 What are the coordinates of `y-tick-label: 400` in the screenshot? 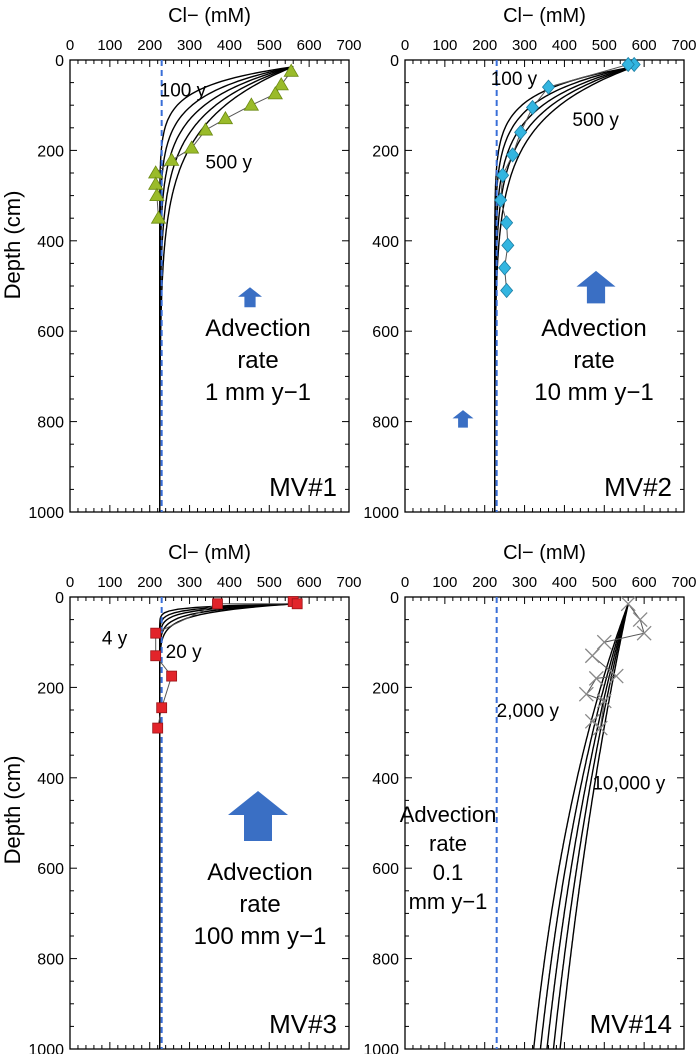 It's located at (50, 242).